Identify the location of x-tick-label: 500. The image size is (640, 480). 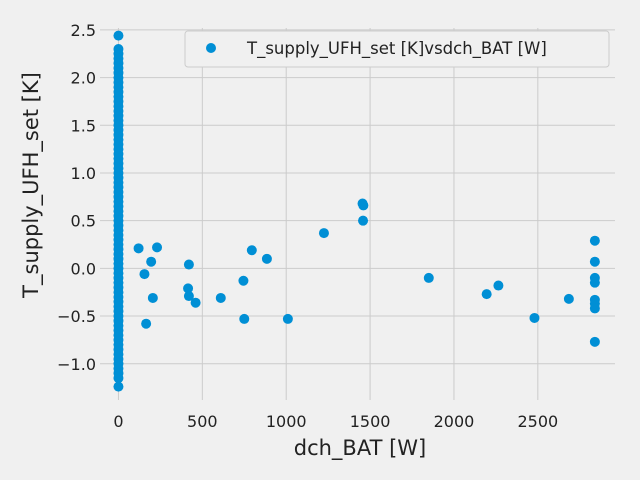
(202, 421).